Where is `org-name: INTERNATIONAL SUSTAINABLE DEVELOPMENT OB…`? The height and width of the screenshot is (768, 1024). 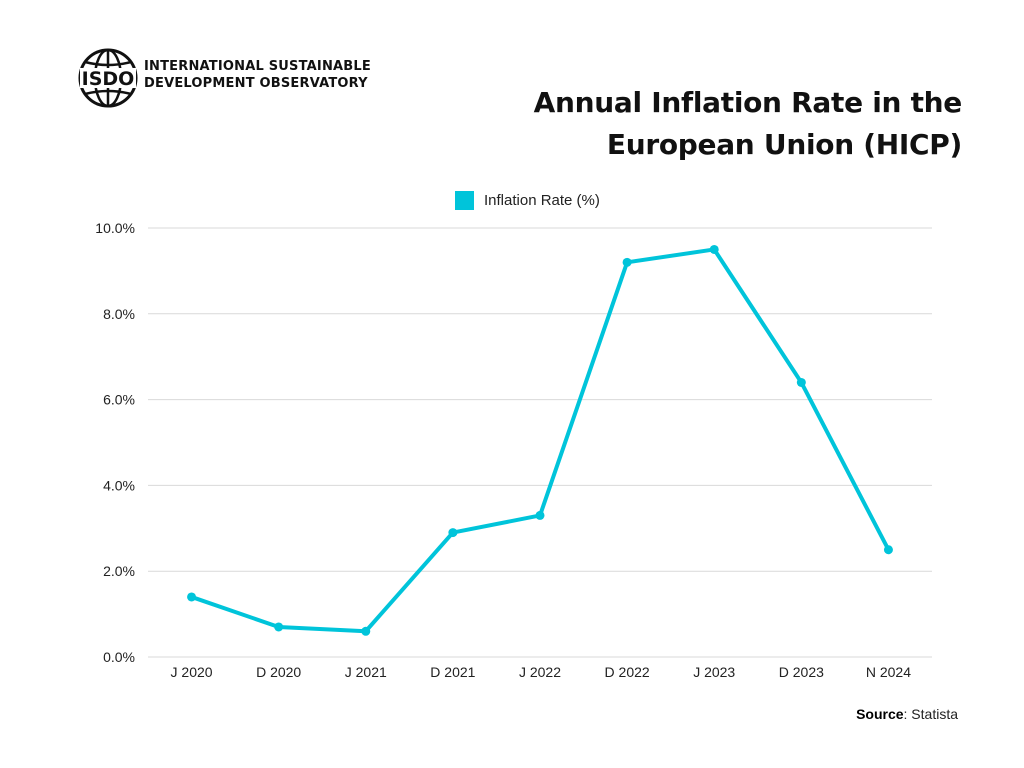 org-name: INTERNATIONAL SUSTAINABLE DEVELOPMENT OB… is located at coordinates (294, 75).